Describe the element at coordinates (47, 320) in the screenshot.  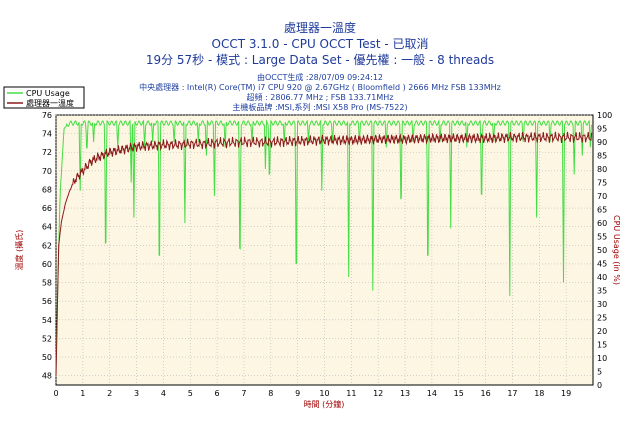
I see `y-left-tick-label: 54` at that location.